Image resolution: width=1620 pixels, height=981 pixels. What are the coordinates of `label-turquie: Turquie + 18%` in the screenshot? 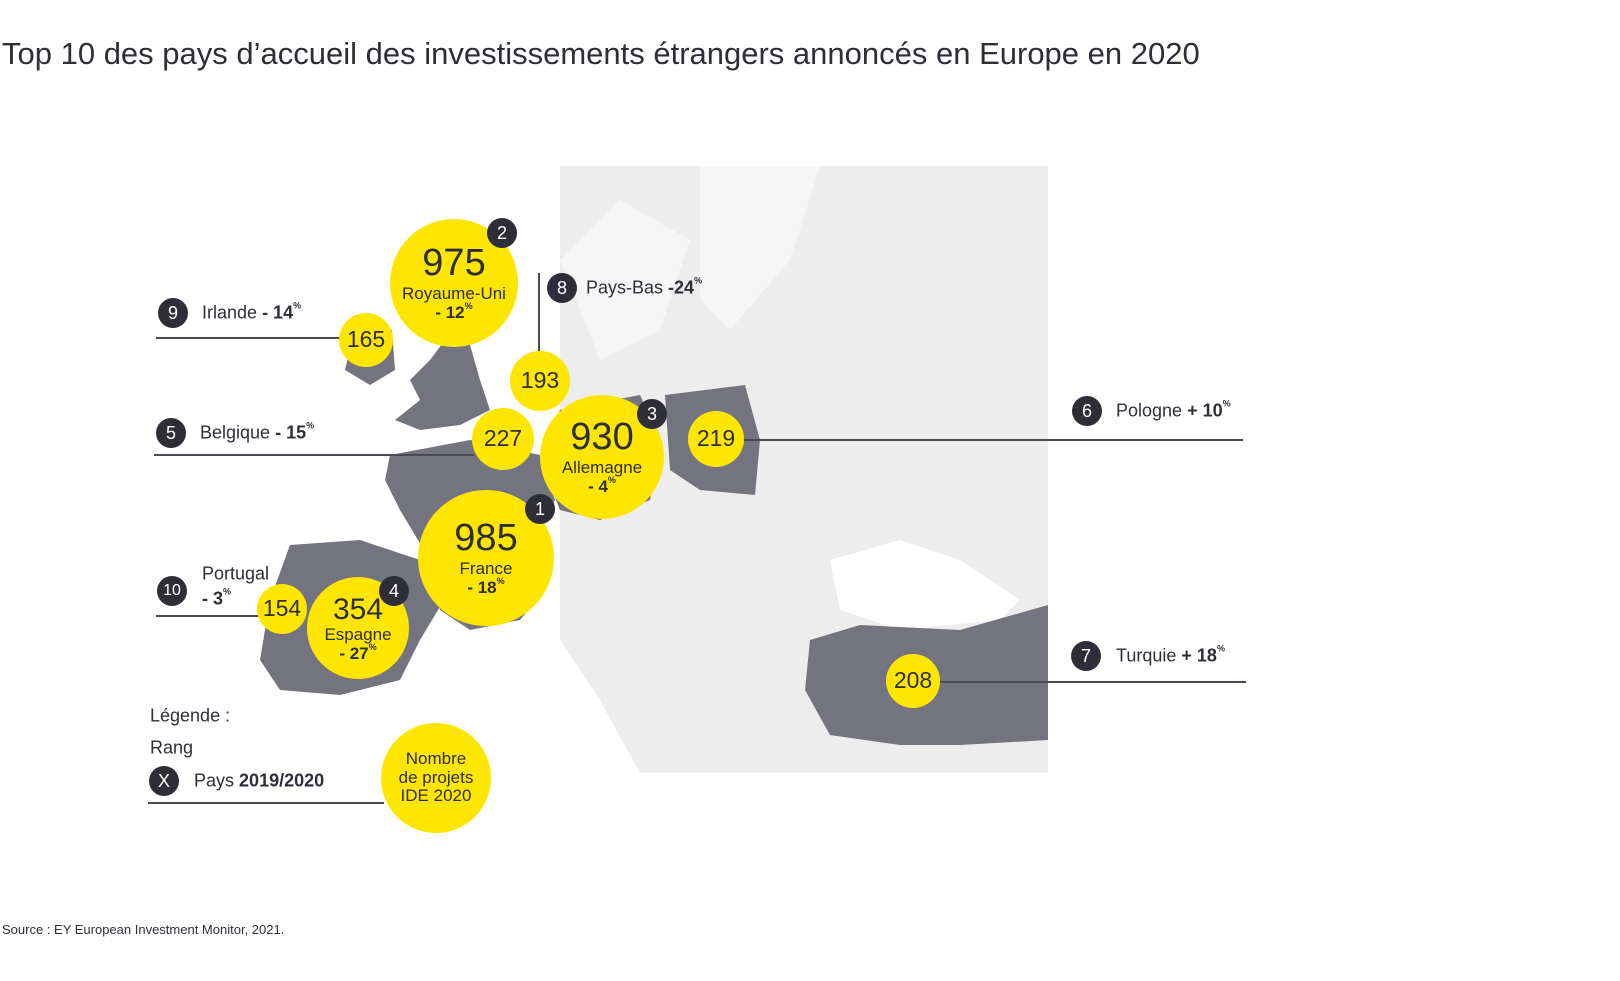 It's located at (1170, 654).